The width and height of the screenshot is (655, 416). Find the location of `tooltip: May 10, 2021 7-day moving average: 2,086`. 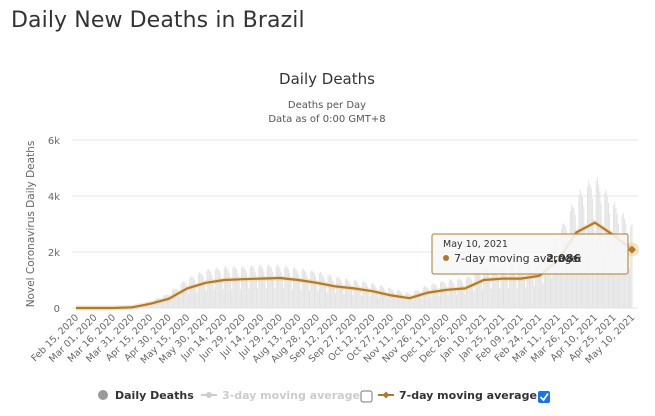

tooltip: May 10, 2021 7-day moving average: 2,086 is located at coordinates (530, 254).